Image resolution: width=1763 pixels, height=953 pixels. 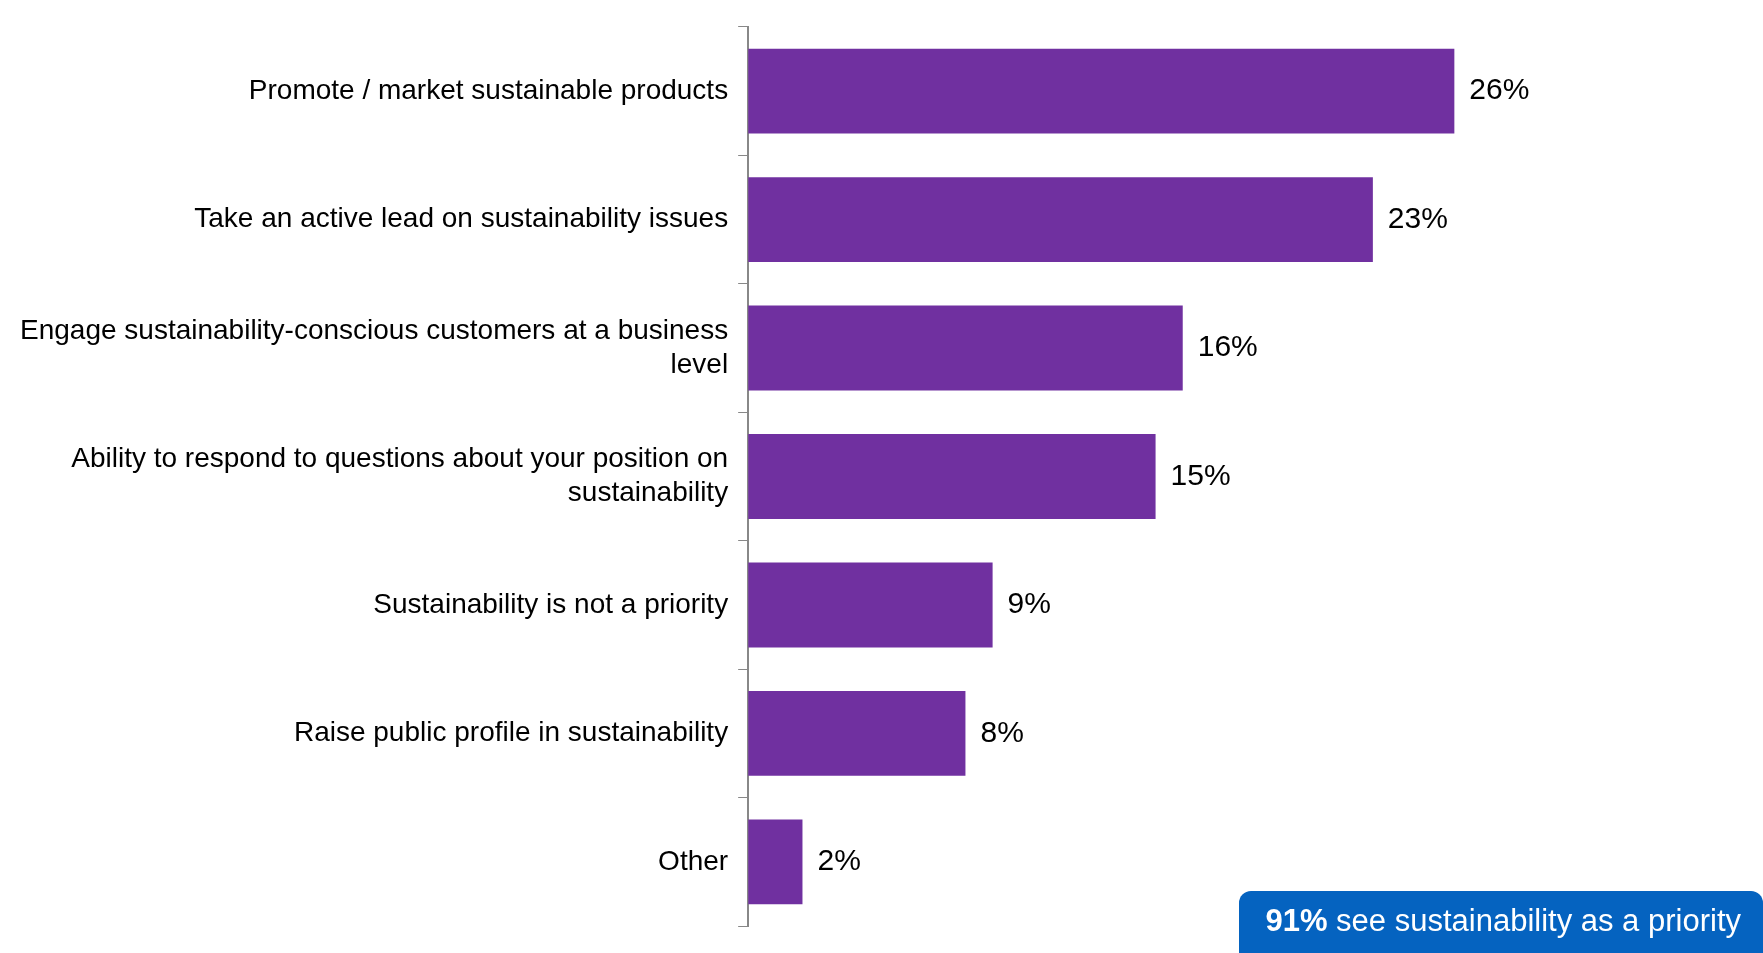 What do you see at coordinates (374, 346) in the screenshot?
I see `y-tick-label: Engage sustainability-conscious customers at a business level` at bounding box center [374, 346].